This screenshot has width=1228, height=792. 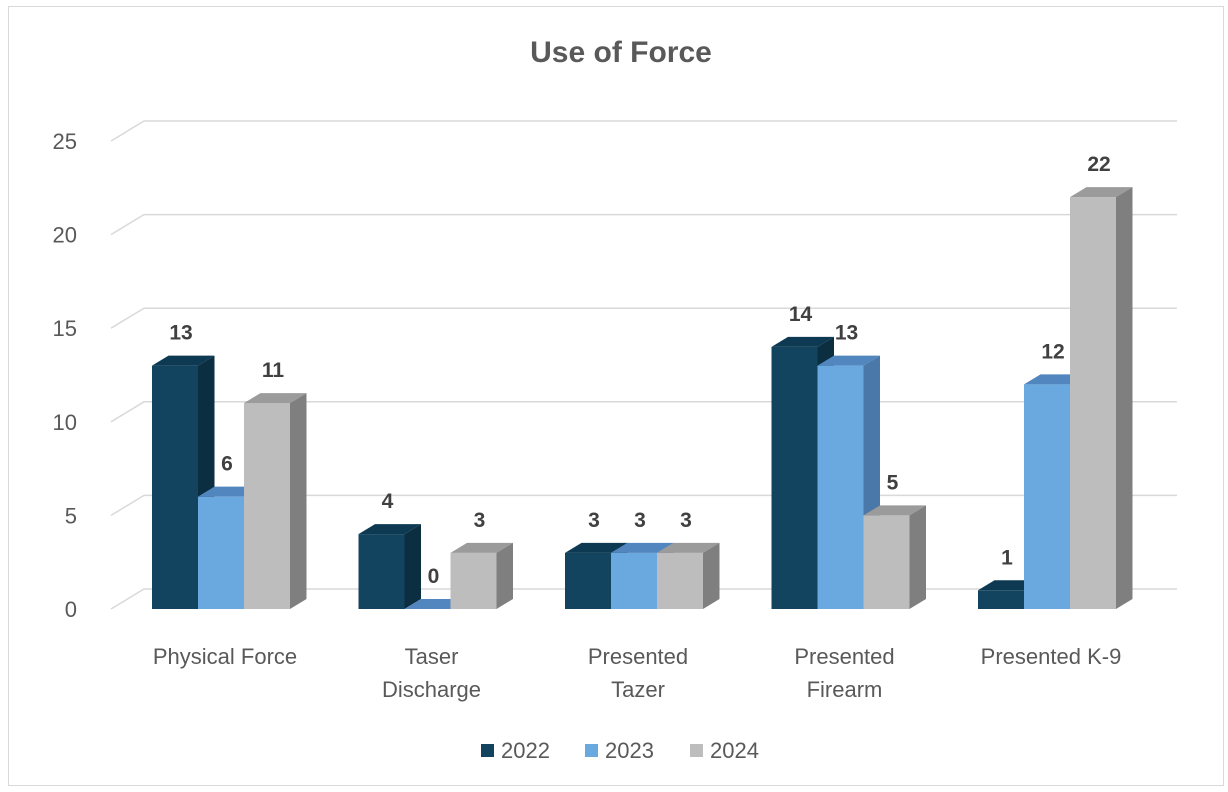 What do you see at coordinates (434, 576) in the screenshot?
I see `data-label: 0` at bounding box center [434, 576].